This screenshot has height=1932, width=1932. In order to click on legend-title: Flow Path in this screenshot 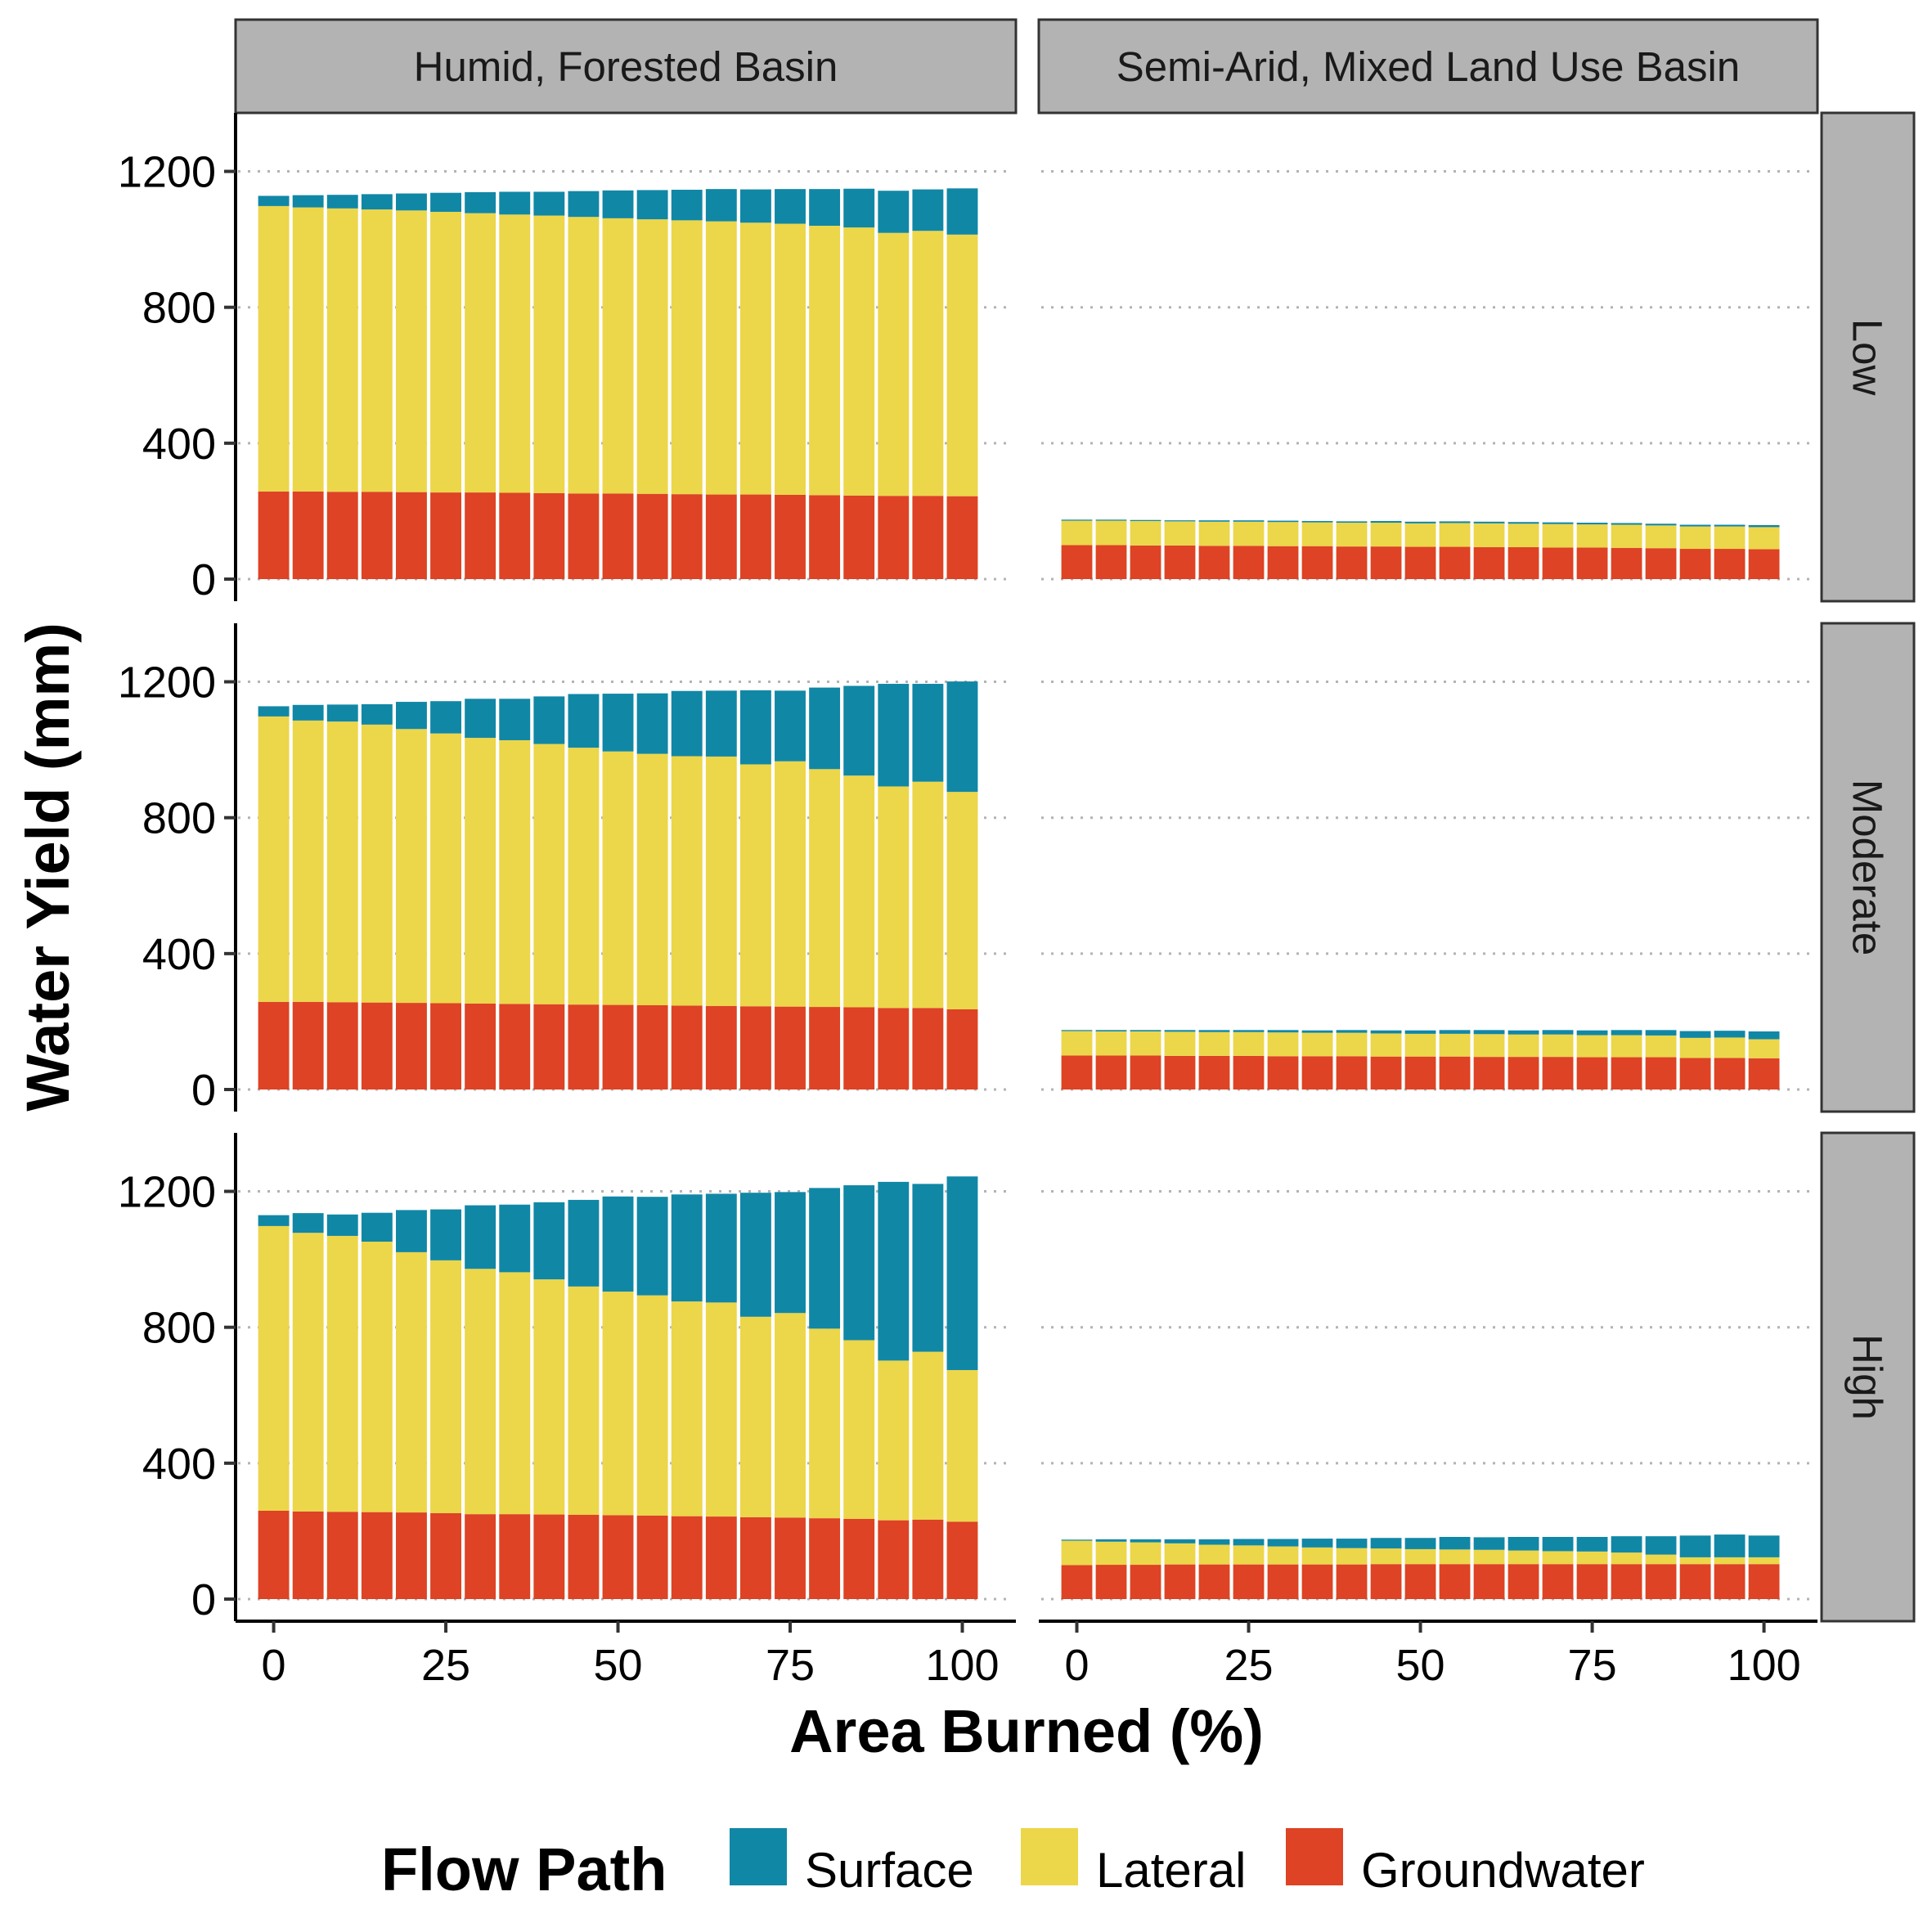, I will do `click(524, 1869)`.